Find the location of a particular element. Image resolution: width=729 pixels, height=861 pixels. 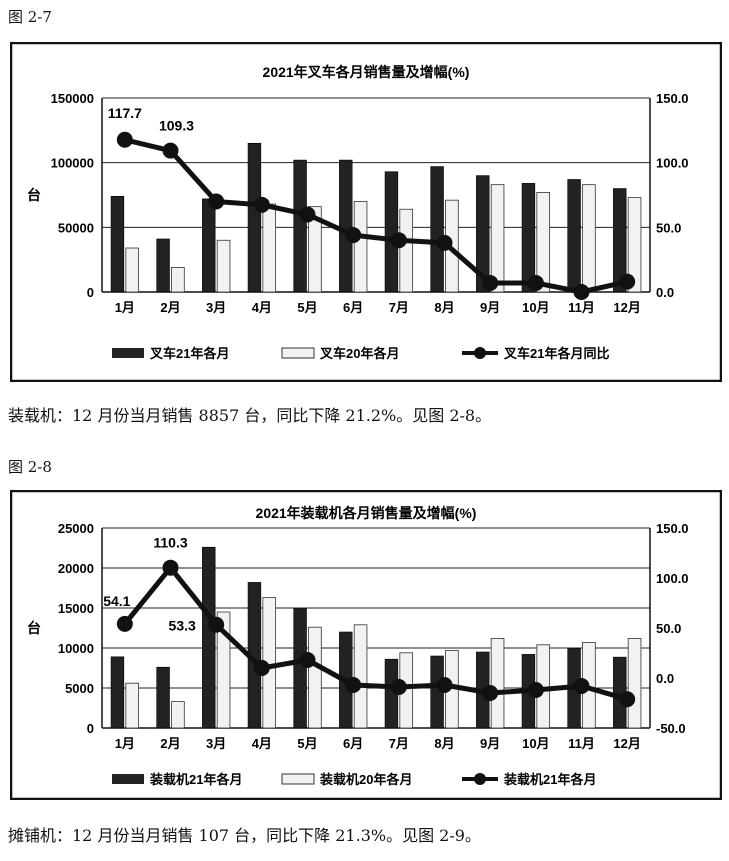

figure-caption-2: 图 2-8 is located at coordinates (30, 467).